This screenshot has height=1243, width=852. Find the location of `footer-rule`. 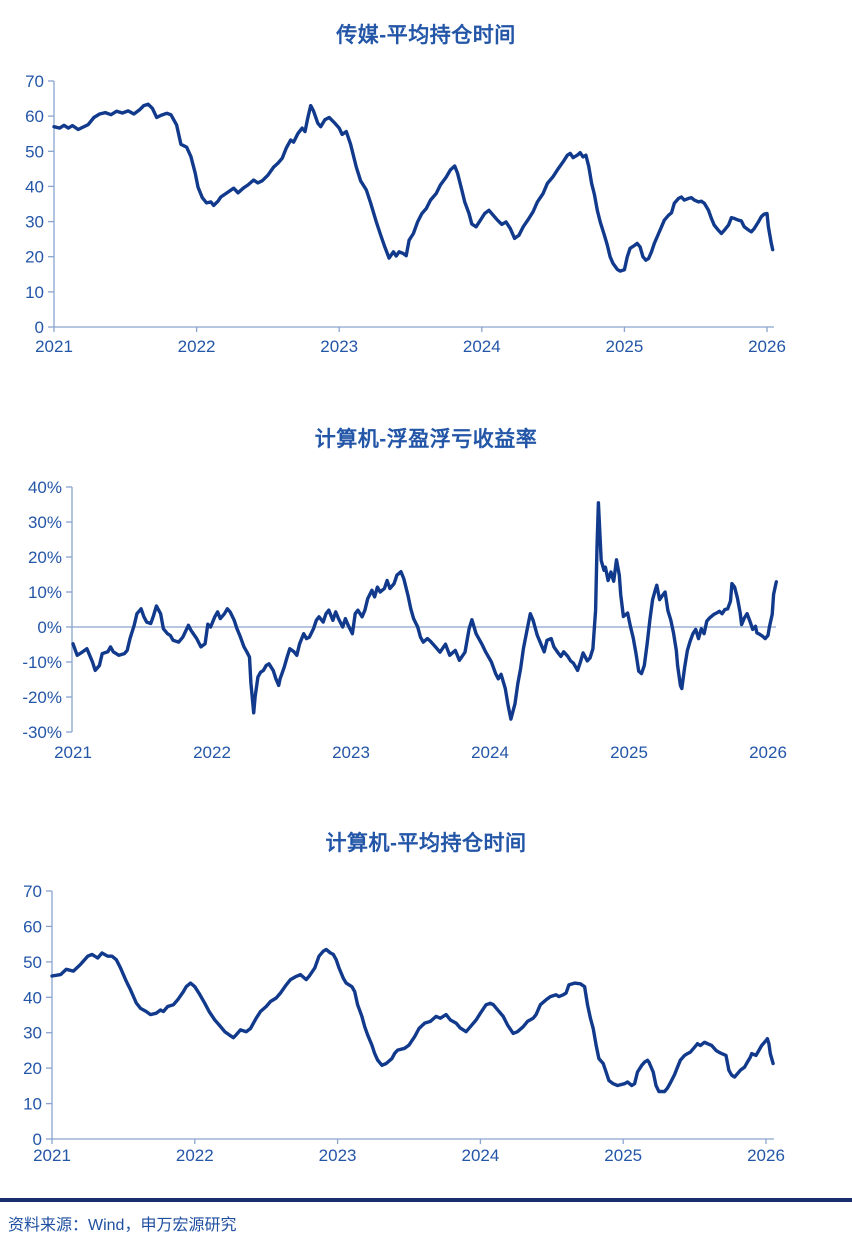

footer-rule is located at coordinates (426, 1200).